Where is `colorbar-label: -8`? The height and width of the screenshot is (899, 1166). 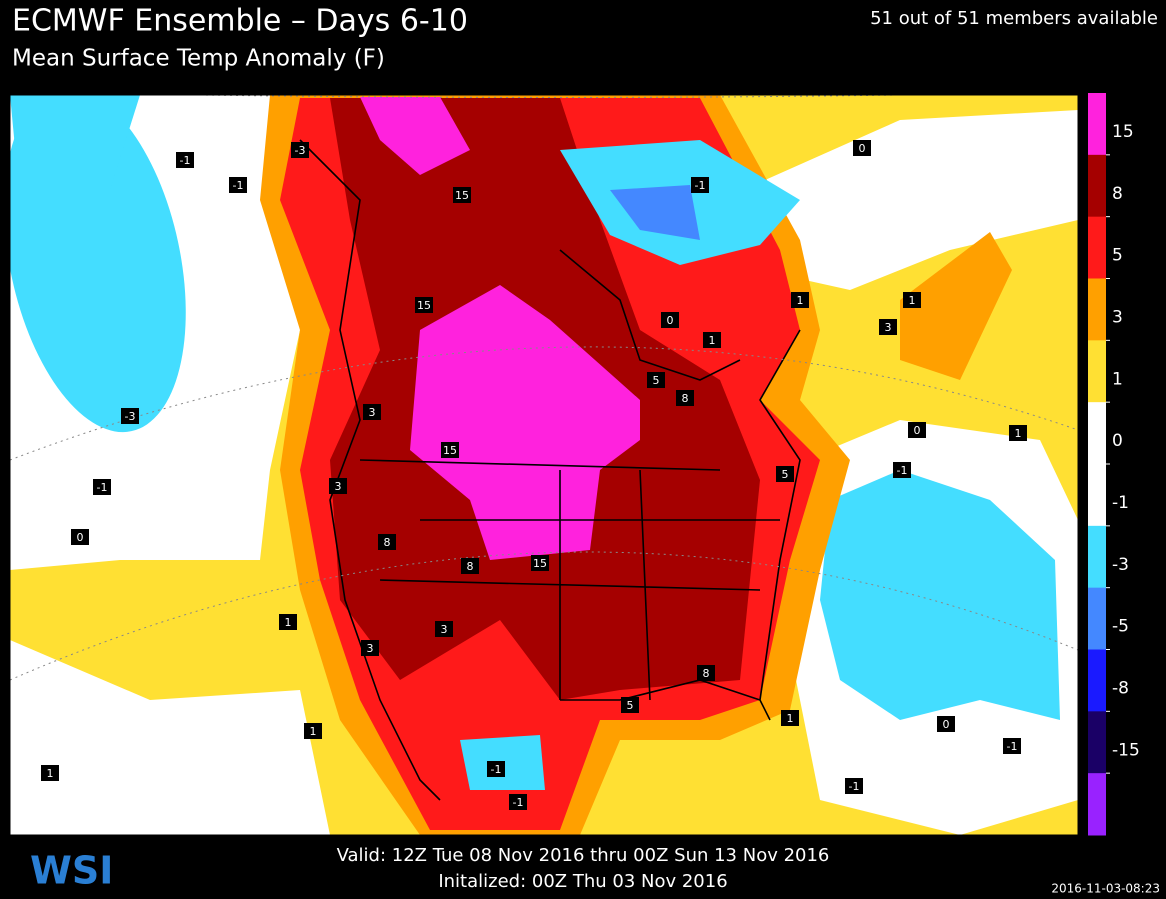 colorbar-label: -8 is located at coordinates (1120, 688).